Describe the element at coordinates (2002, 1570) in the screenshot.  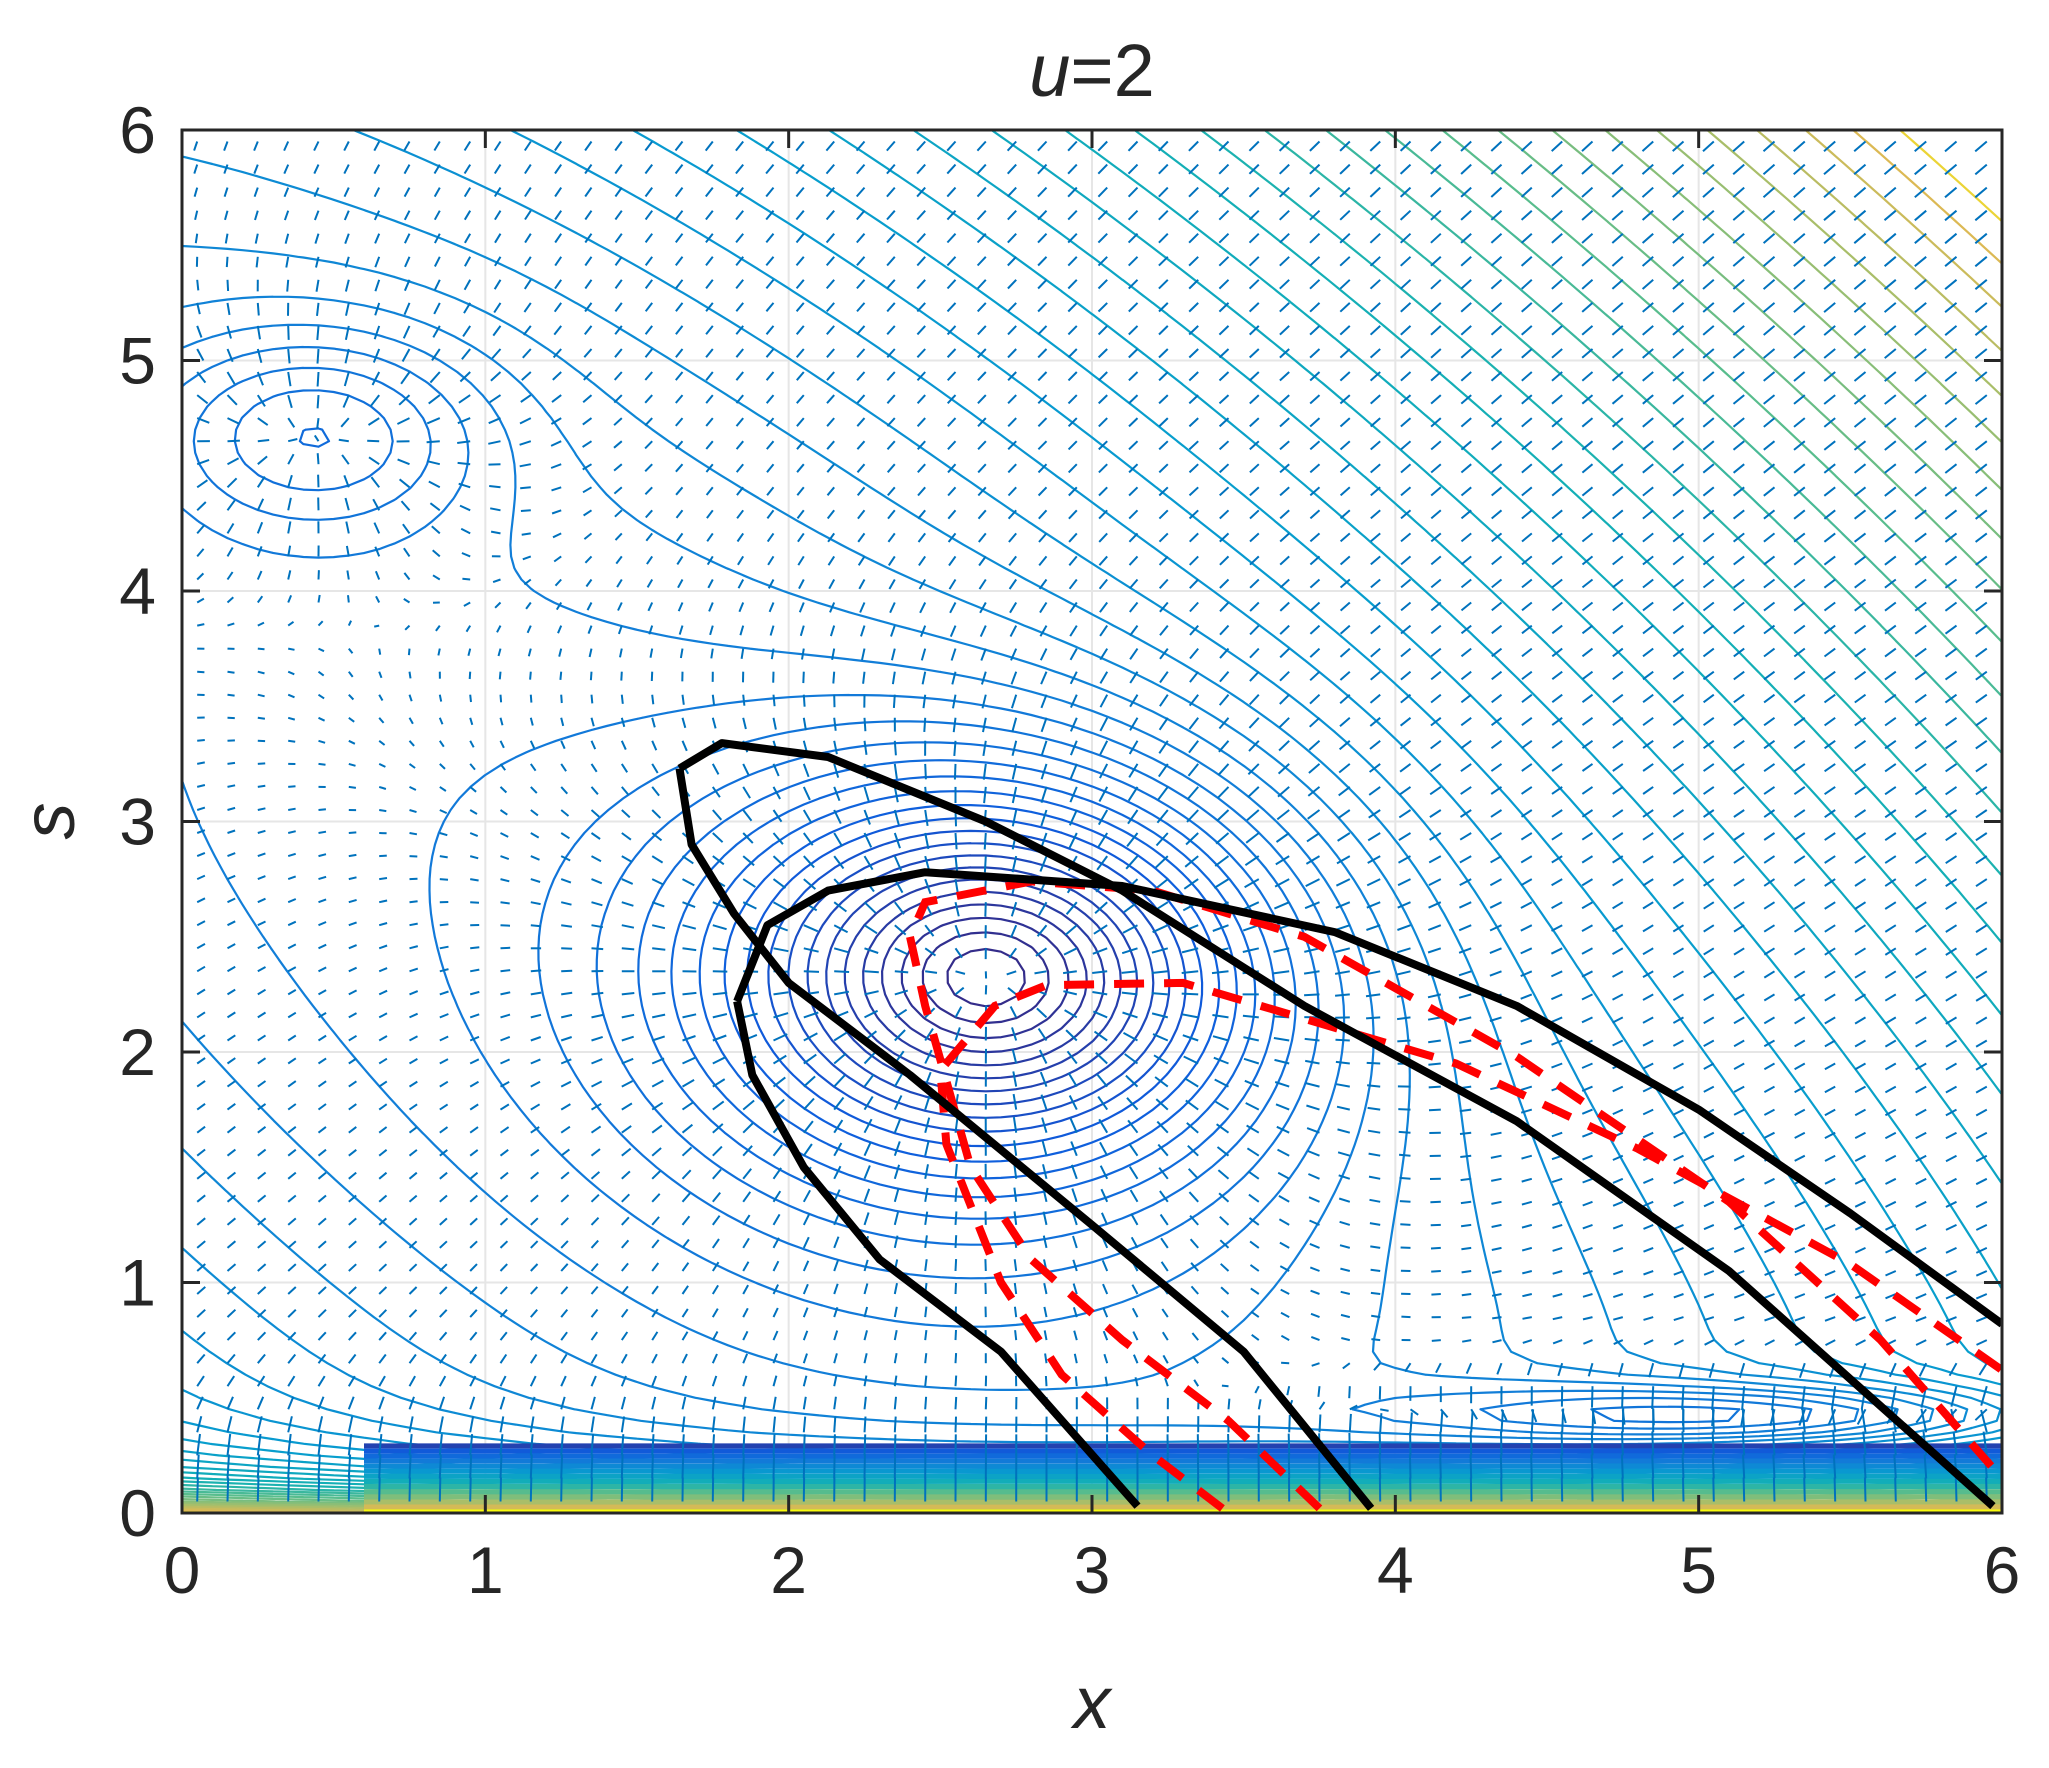
I see `x-tick-label: 6` at that location.